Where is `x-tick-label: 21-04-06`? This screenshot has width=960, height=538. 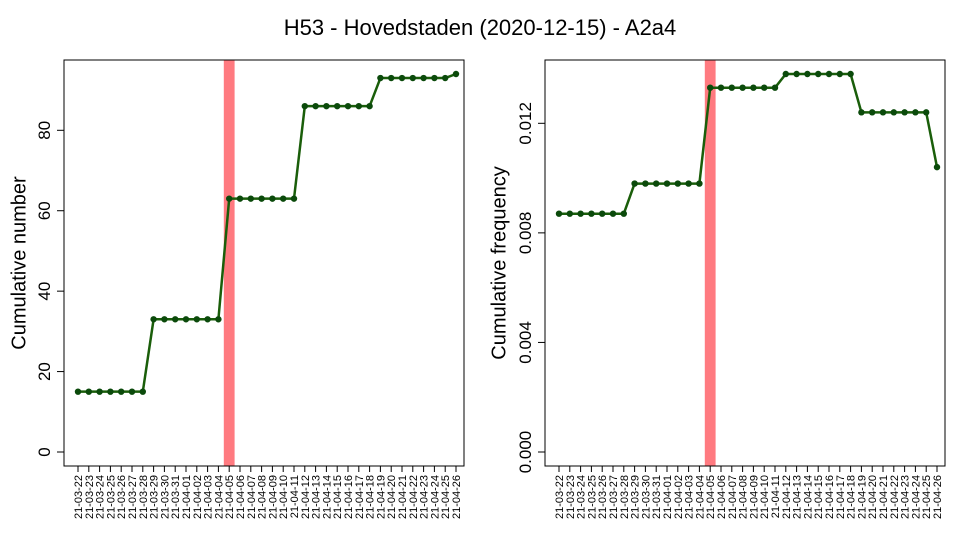 x-tick-label: 21-04-06 is located at coordinates (722, 497).